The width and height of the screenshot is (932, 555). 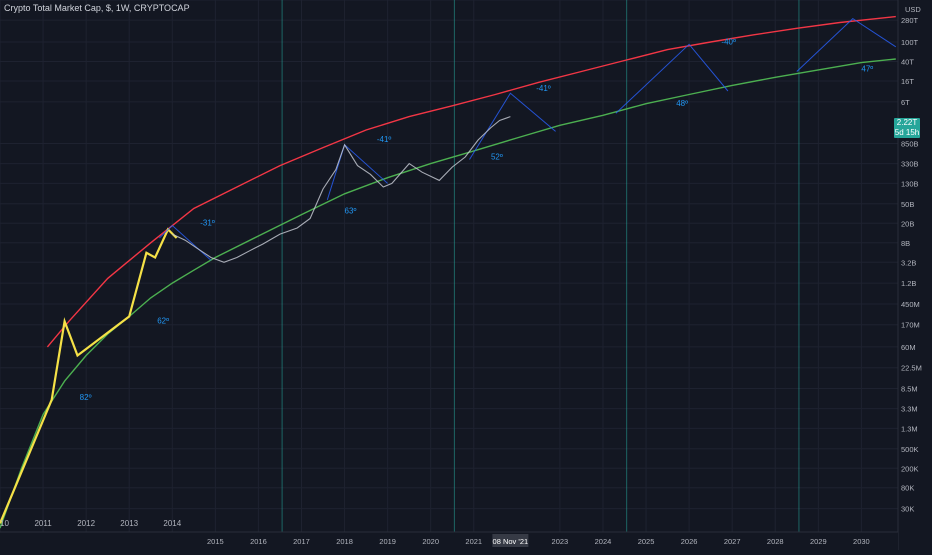 What do you see at coordinates (867, 69) in the screenshot?
I see `angle-label: 47º` at bounding box center [867, 69].